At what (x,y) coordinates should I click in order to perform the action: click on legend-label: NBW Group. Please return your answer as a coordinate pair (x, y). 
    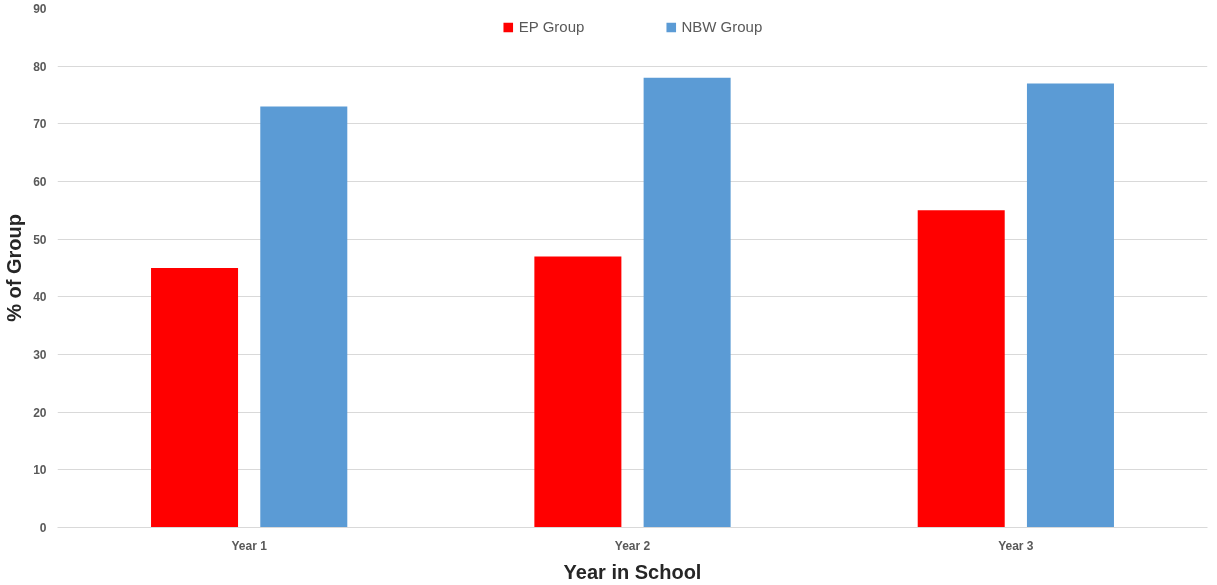
    Looking at the image, I should click on (722, 26).